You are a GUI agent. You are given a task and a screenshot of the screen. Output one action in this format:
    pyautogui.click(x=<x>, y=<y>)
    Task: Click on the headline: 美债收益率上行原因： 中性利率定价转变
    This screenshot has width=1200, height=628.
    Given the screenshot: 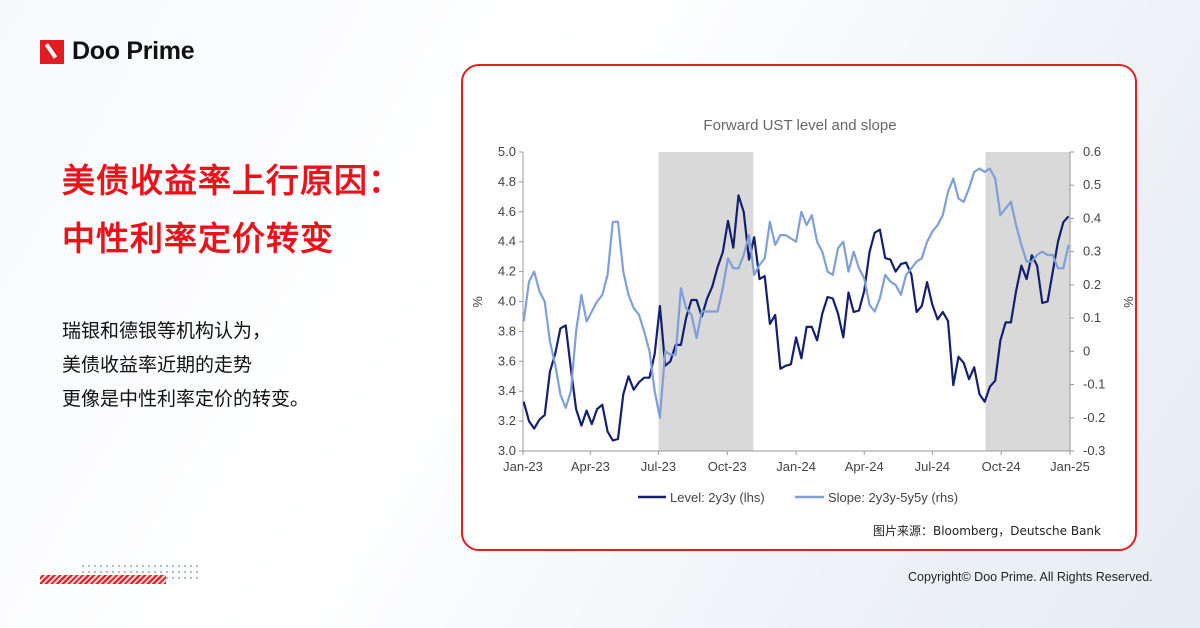 What is the action you would take?
    pyautogui.click(x=232, y=210)
    